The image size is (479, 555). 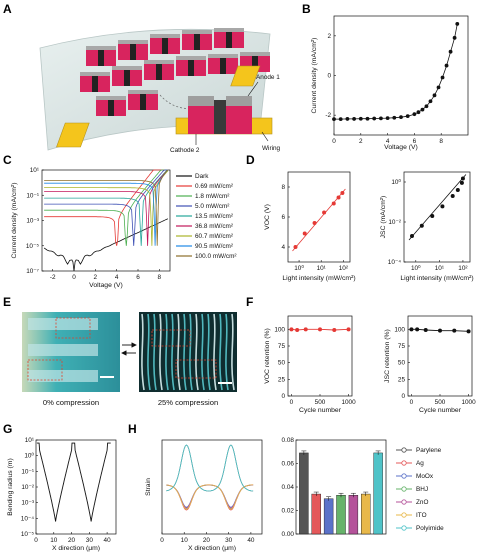 I want to click on D1-ytick-label-0: 4, so click(x=283, y=247).